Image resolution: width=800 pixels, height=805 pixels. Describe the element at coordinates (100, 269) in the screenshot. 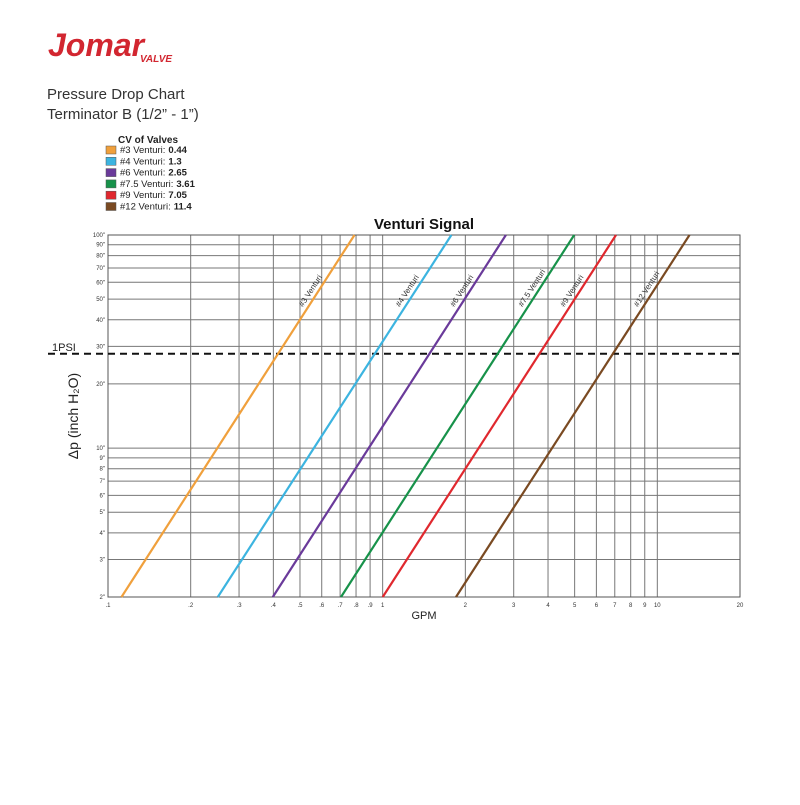

I see `y-tick-label: 70"` at that location.